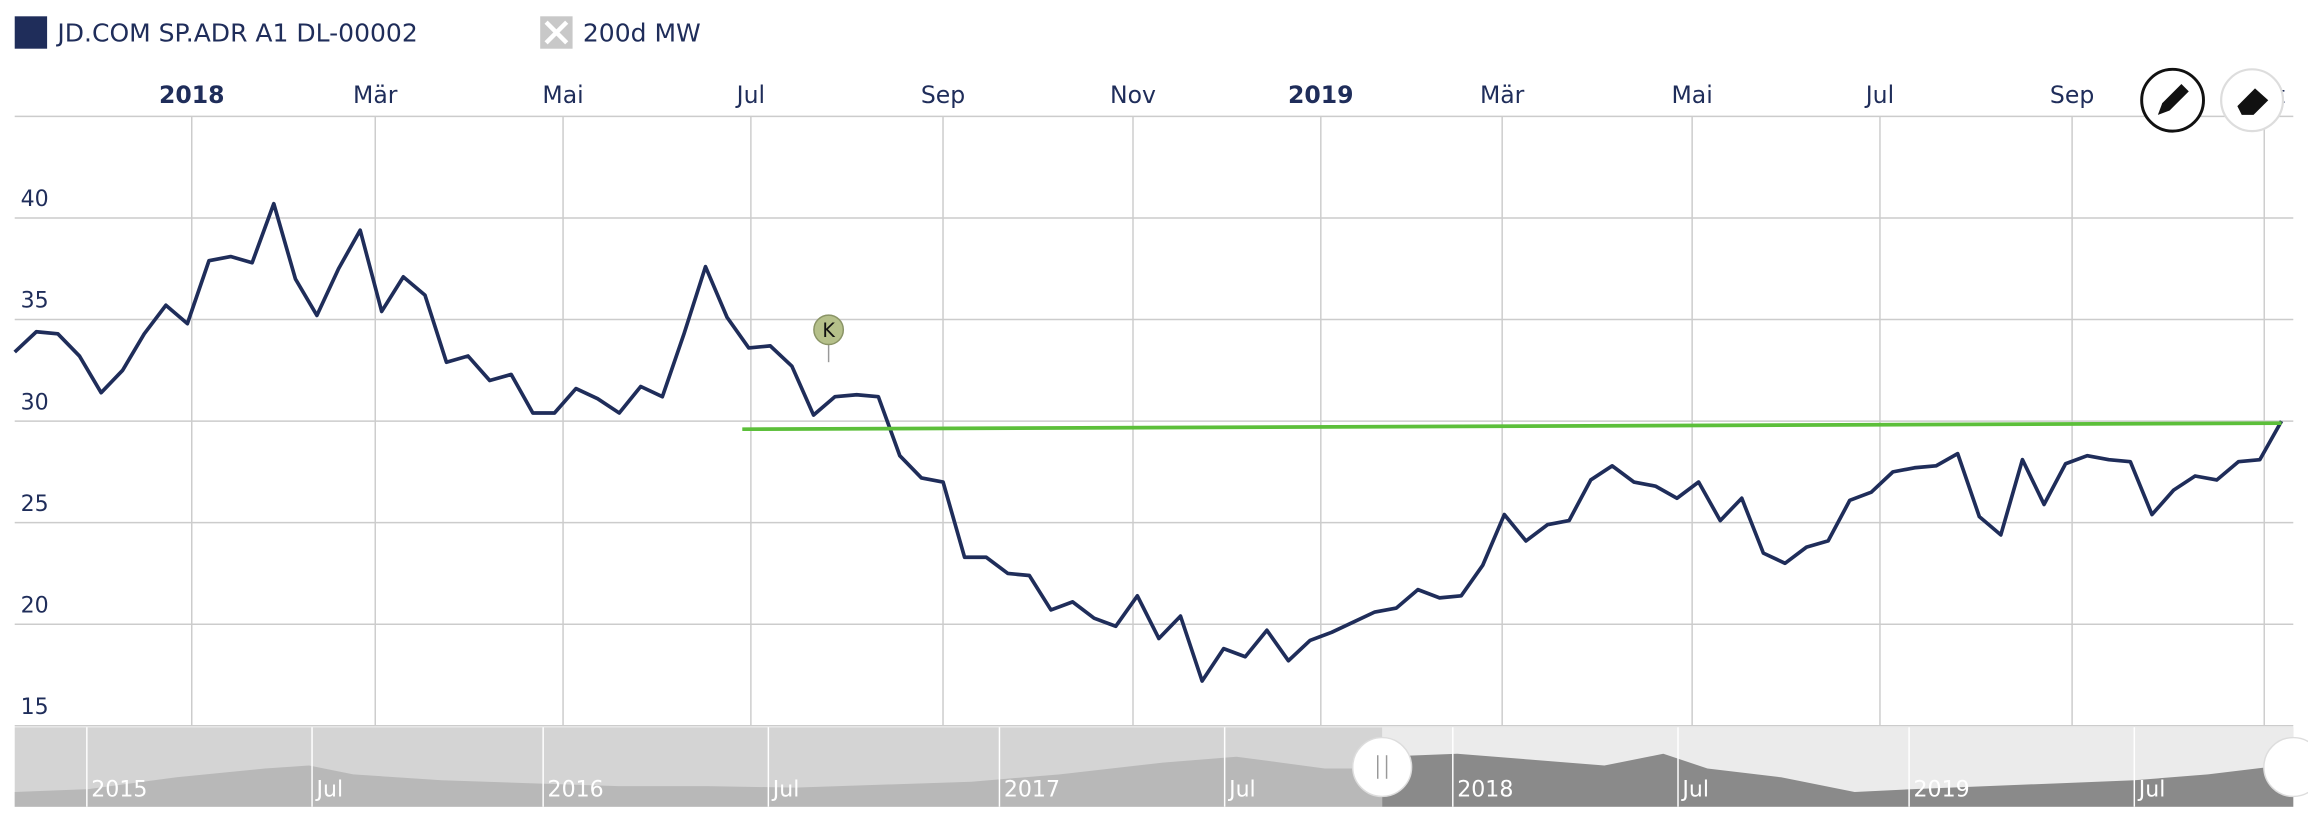 Image resolution: width=2308 pixels, height=826 pixels. Describe the element at coordinates (31, 32) in the screenshot. I see `legend-swatch` at that location.